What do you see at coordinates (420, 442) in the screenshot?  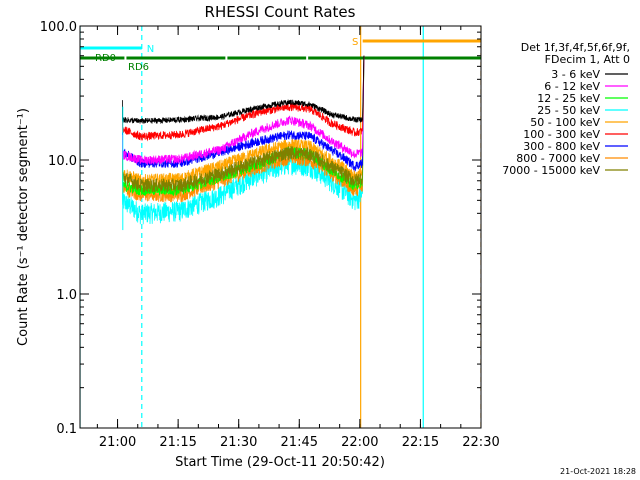 I see `x-tick-label: 22:15` at bounding box center [420, 442].